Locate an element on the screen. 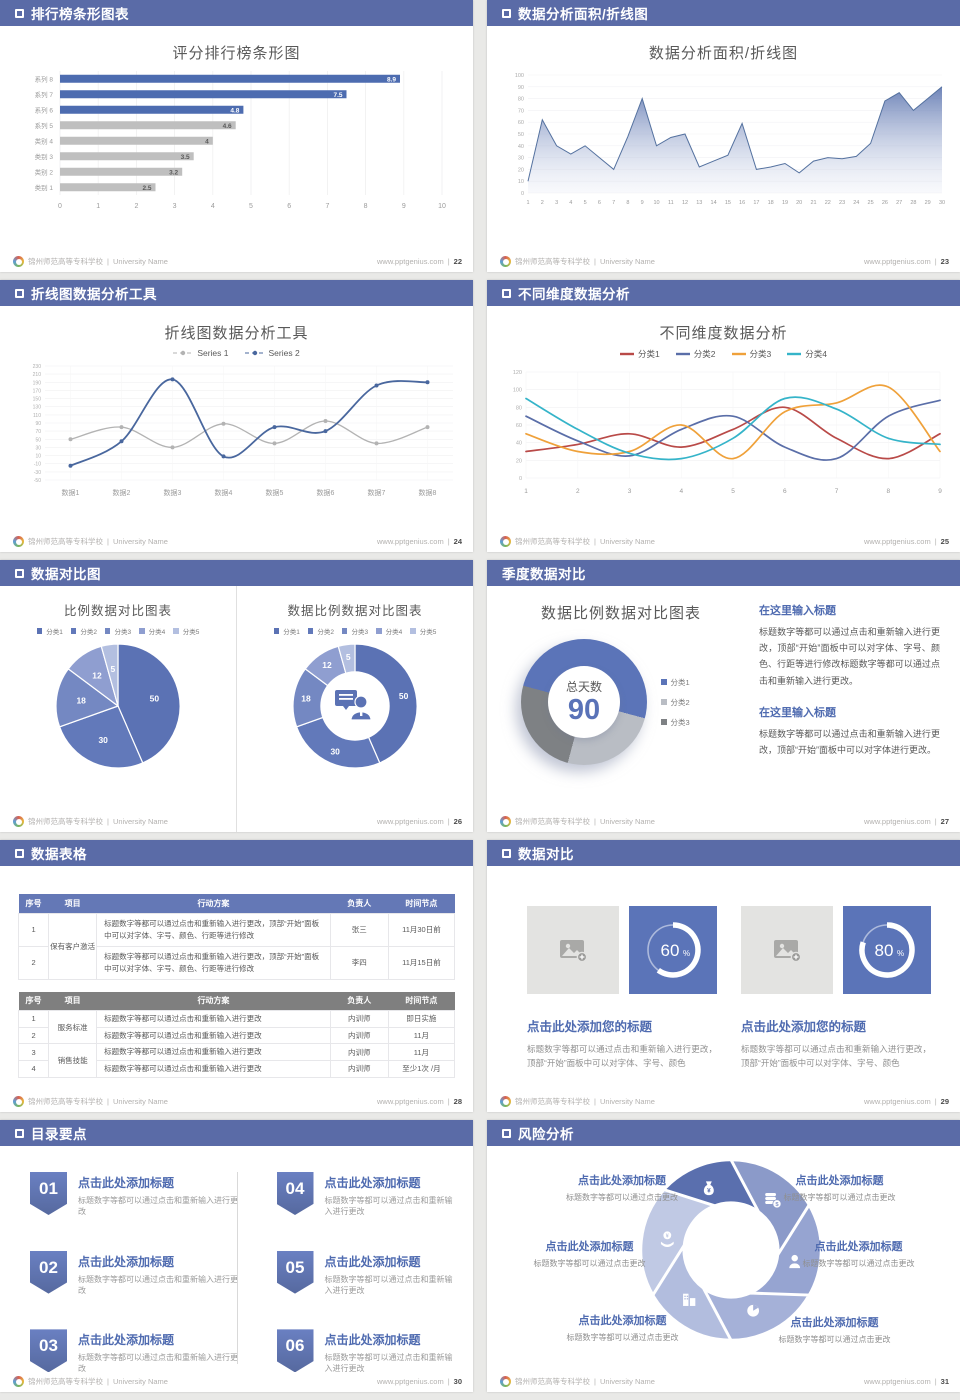  slide-29: 数据对比 60% is located at coordinates (723, 976).